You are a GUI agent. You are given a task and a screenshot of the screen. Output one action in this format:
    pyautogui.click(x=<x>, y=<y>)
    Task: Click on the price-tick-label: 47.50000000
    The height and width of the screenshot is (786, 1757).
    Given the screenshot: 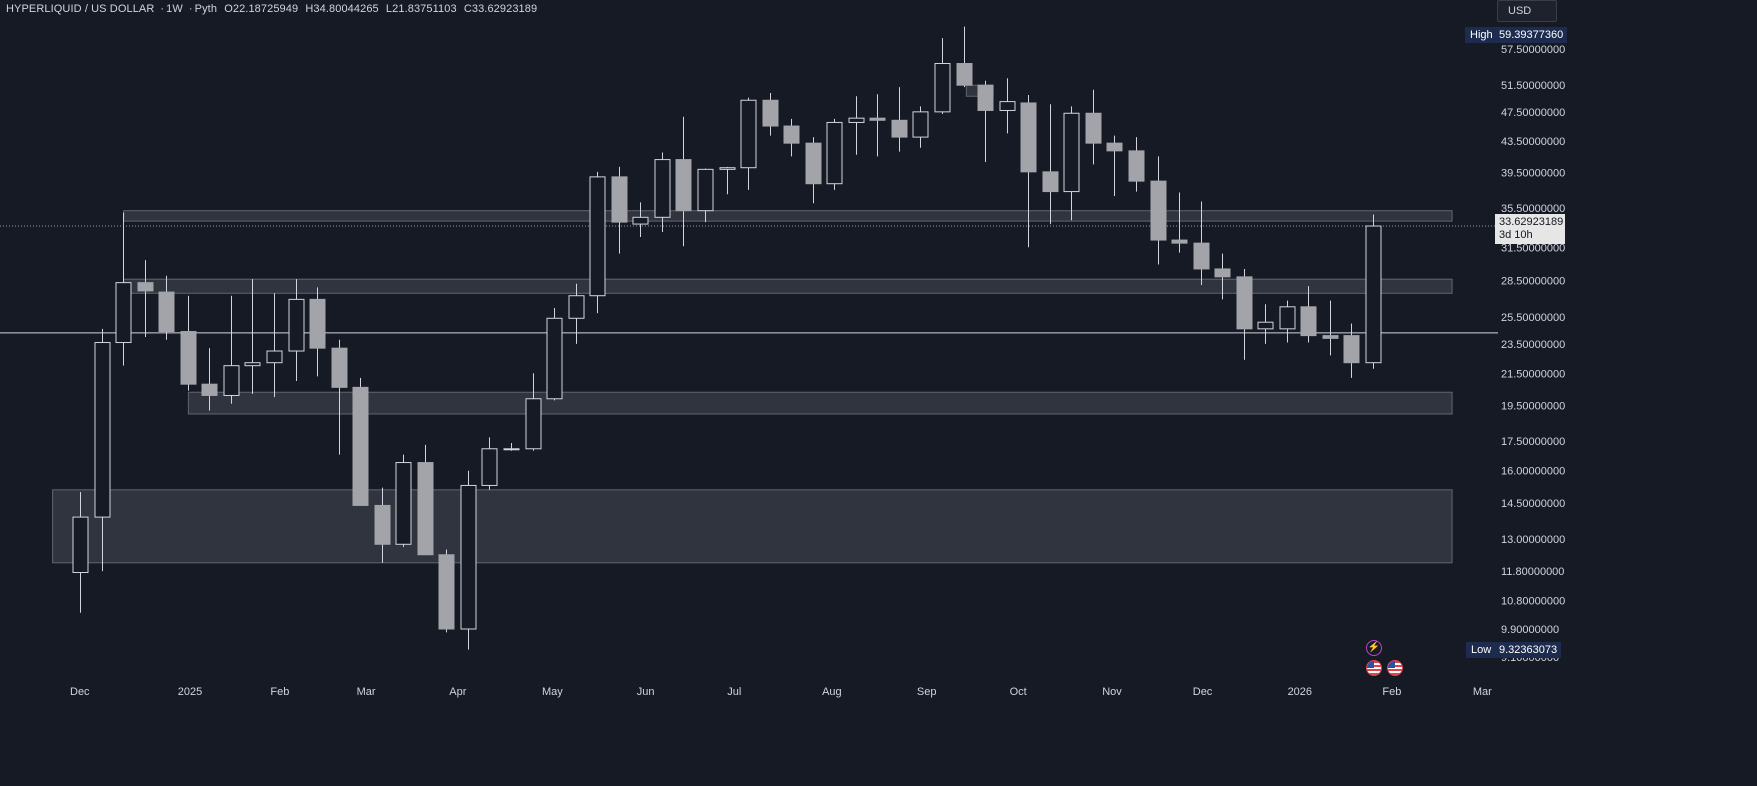 What is the action you would take?
    pyautogui.click(x=1533, y=113)
    